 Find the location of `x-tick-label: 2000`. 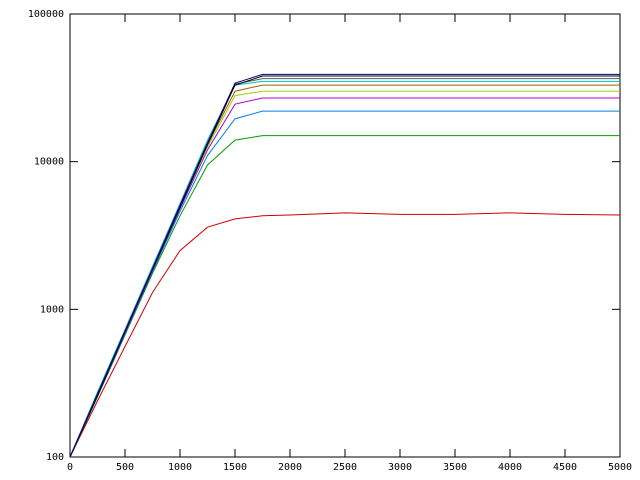

x-tick-label: 2000 is located at coordinates (290, 467).